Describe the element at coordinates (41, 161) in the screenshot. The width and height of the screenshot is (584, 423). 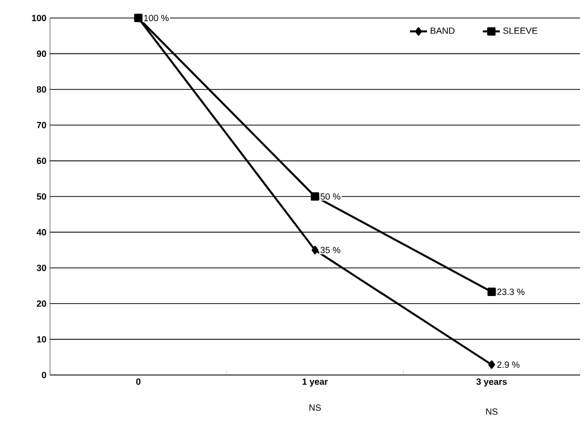
I see `y-tick-label: 60` at that location.